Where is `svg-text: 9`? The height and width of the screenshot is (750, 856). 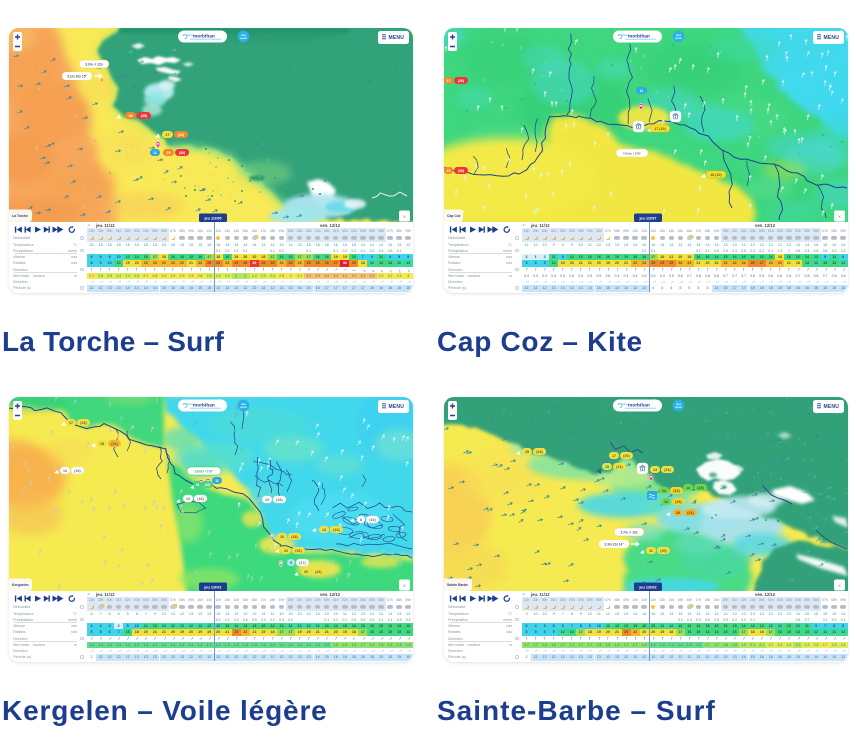 svg-text: 9 is located at coordinates (291, 563).